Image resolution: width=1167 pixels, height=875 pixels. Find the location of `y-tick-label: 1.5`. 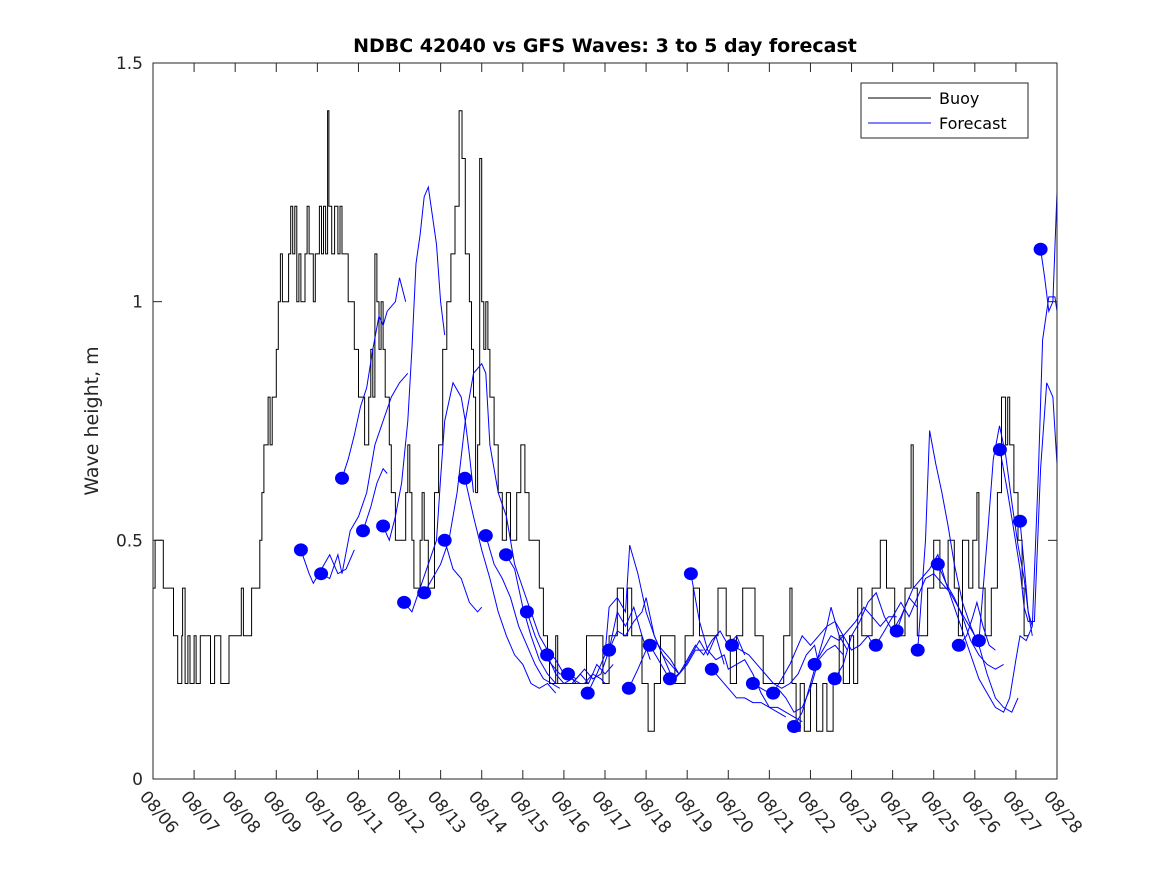

y-tick-label: 1.5 is located at coordinates (129, 64).